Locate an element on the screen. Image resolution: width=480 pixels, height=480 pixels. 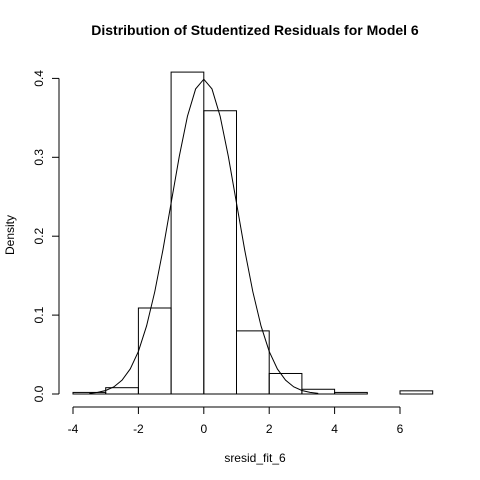
x-tick-label-1: -2 is located at coordinates (138, 429).